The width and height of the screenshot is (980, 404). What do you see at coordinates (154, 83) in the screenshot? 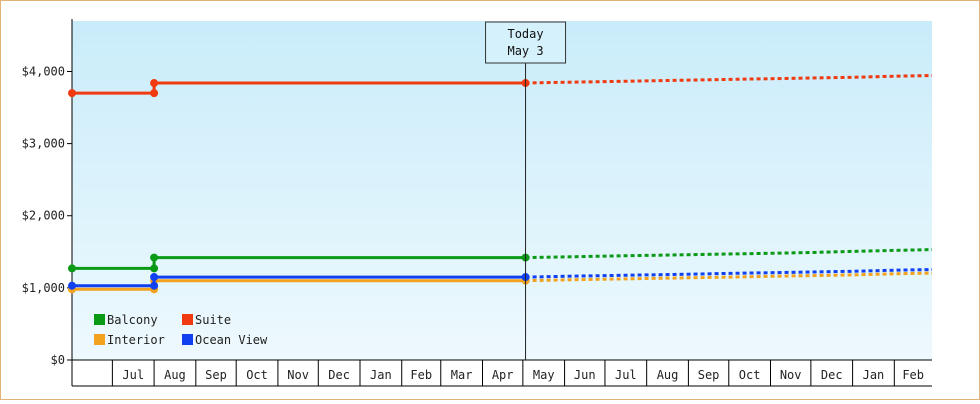
I see `data-point-suite: Suite Aug 2023: $3,840` at bounding box center [154, 83].